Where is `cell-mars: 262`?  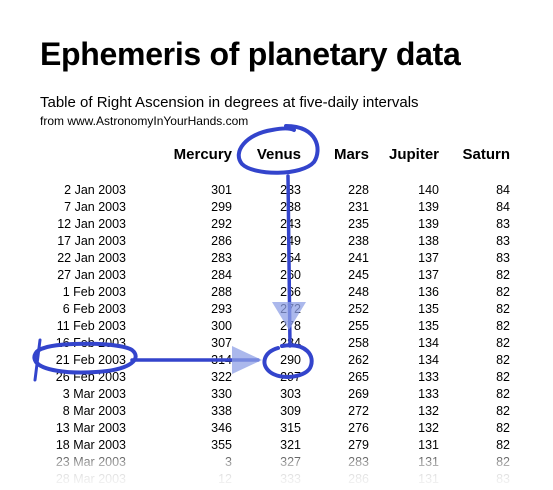 cell-mars: 262 is located at coordinates (358, 360).